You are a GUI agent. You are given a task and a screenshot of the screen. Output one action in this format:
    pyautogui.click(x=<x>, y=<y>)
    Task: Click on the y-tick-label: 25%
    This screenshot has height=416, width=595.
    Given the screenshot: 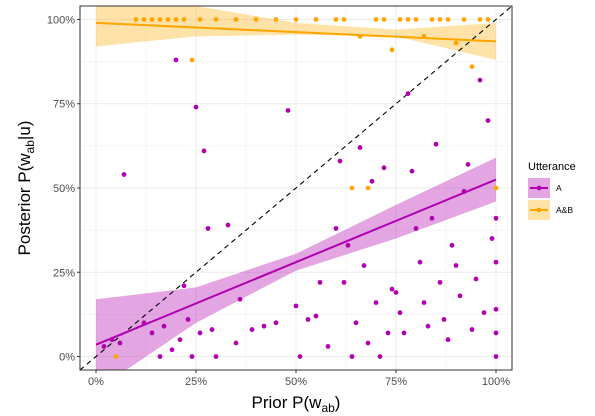 What is the action you would take?
    pyautogui.click(x=64, y=273)
    